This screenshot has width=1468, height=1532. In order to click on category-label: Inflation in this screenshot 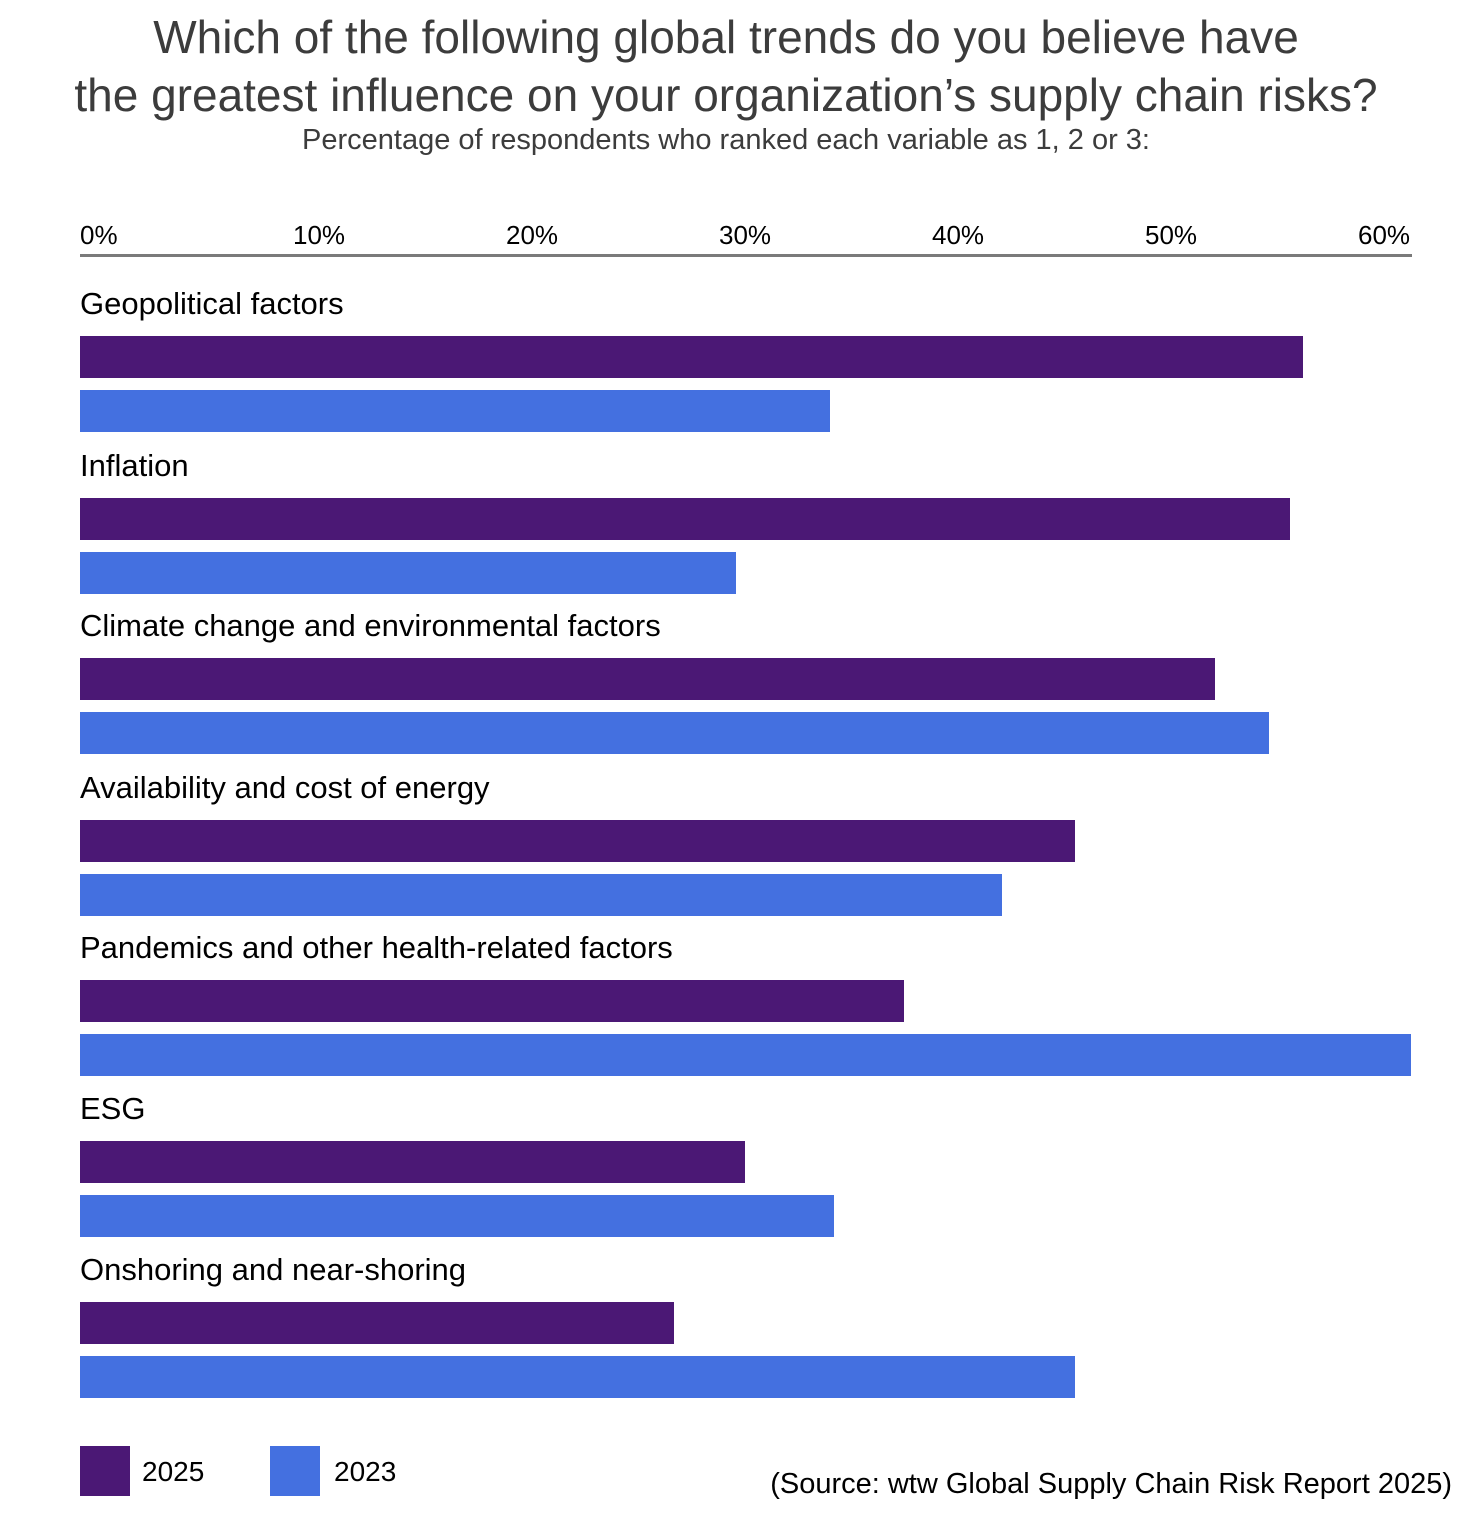, I will do `click(134, 465)`.